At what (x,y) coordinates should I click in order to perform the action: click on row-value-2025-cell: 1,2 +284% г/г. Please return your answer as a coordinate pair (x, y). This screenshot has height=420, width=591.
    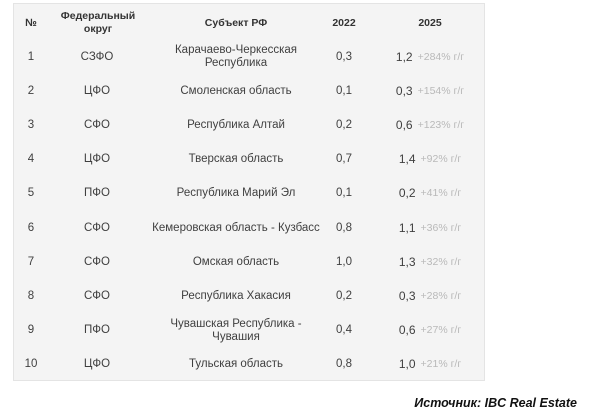
    Looking at the image, I should click on (430, 57).